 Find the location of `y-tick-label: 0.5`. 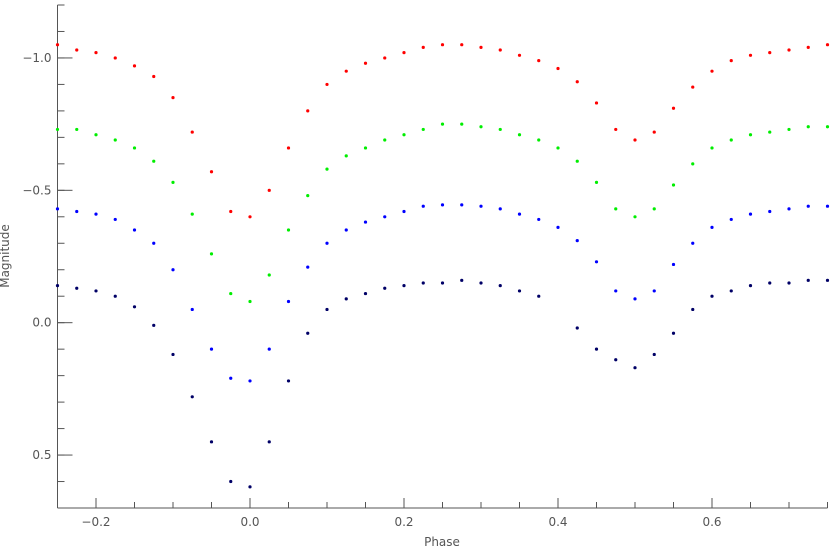

y-tick-label: 0.5 is located at coordinates (41, 455).